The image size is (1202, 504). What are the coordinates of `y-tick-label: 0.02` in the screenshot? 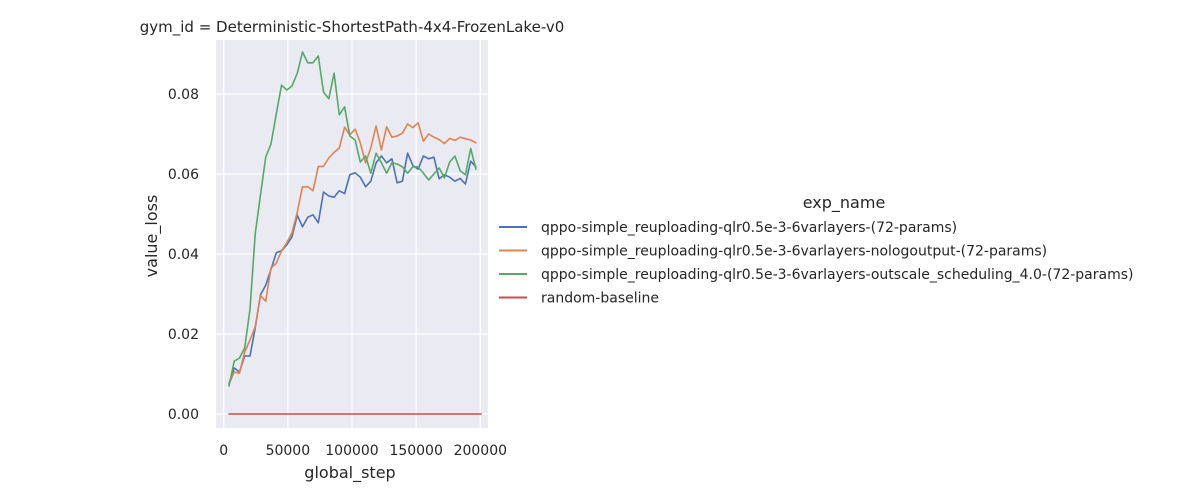 It's located at (183, 335).